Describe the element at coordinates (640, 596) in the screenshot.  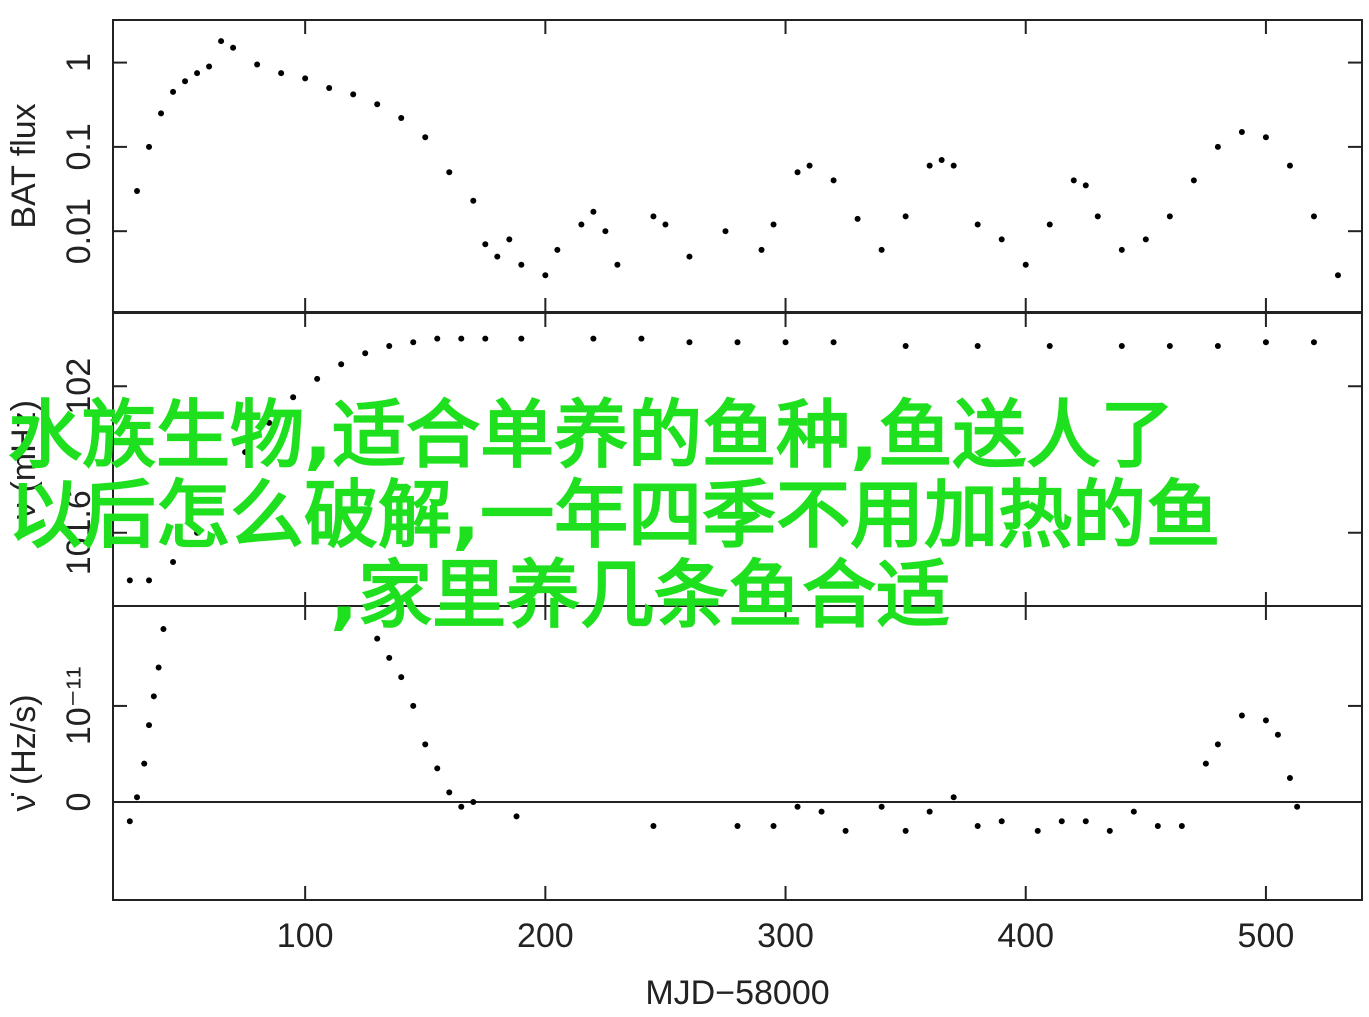
I see `overlay-text: ,家里养几条鱼合适` at that location.